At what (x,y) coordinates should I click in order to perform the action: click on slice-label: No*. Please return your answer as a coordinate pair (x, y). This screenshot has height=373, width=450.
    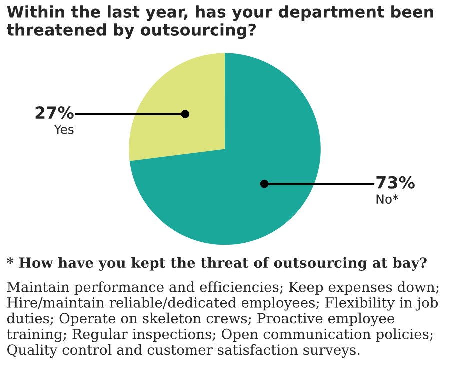
    Looking at the image, I should click on (387, 199).